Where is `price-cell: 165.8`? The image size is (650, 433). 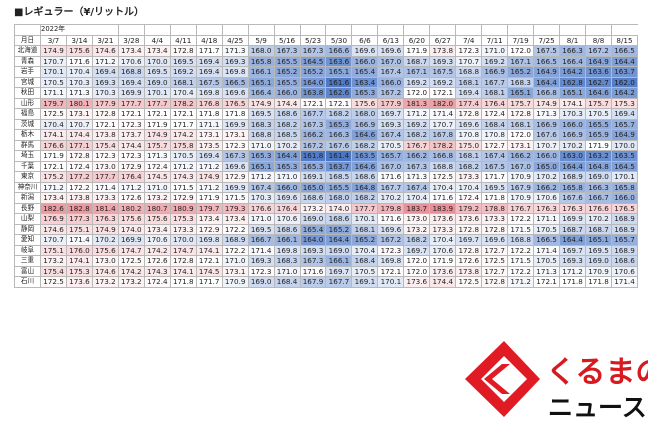 price-cell: 165.8 is located at coordinates (261, 61).